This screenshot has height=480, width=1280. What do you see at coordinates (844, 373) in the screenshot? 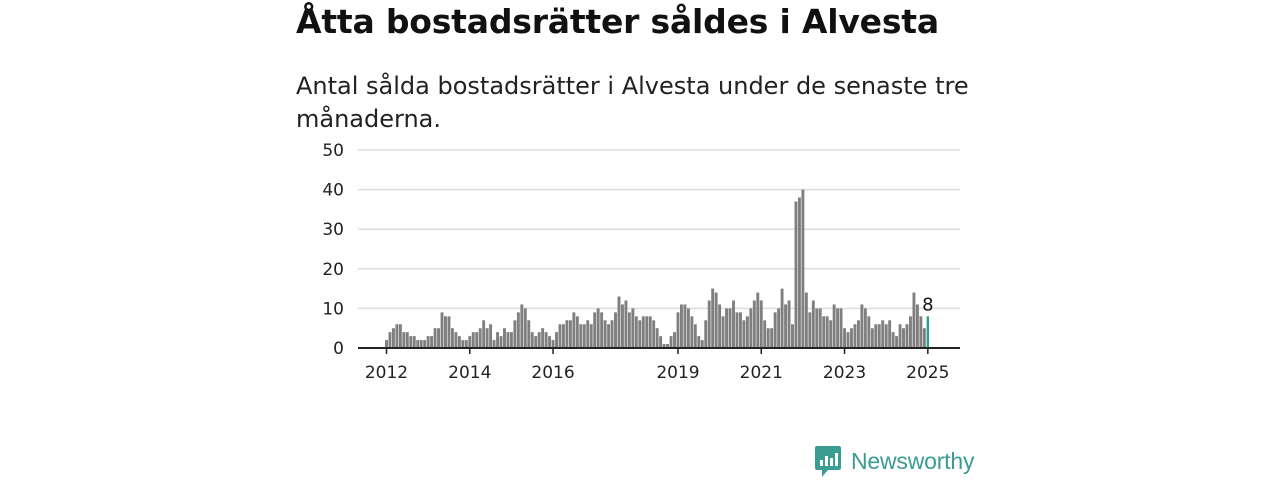
I see `x-tick-label: 2023` at bounding box center [844, 373].